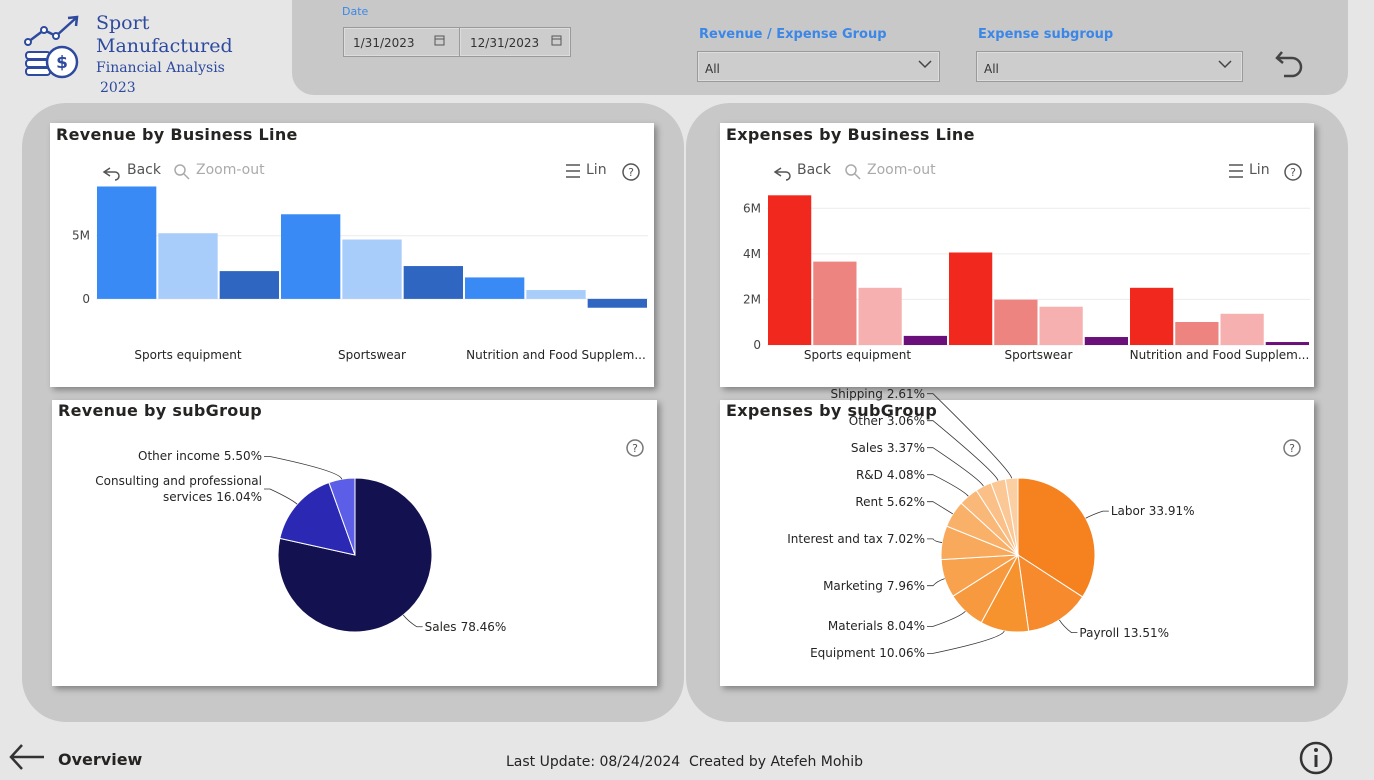 The image size is (1374, 780). Describe the element at coordinates (905, 474) in the screenshot. I see `value-label: 4.08%` at that location.